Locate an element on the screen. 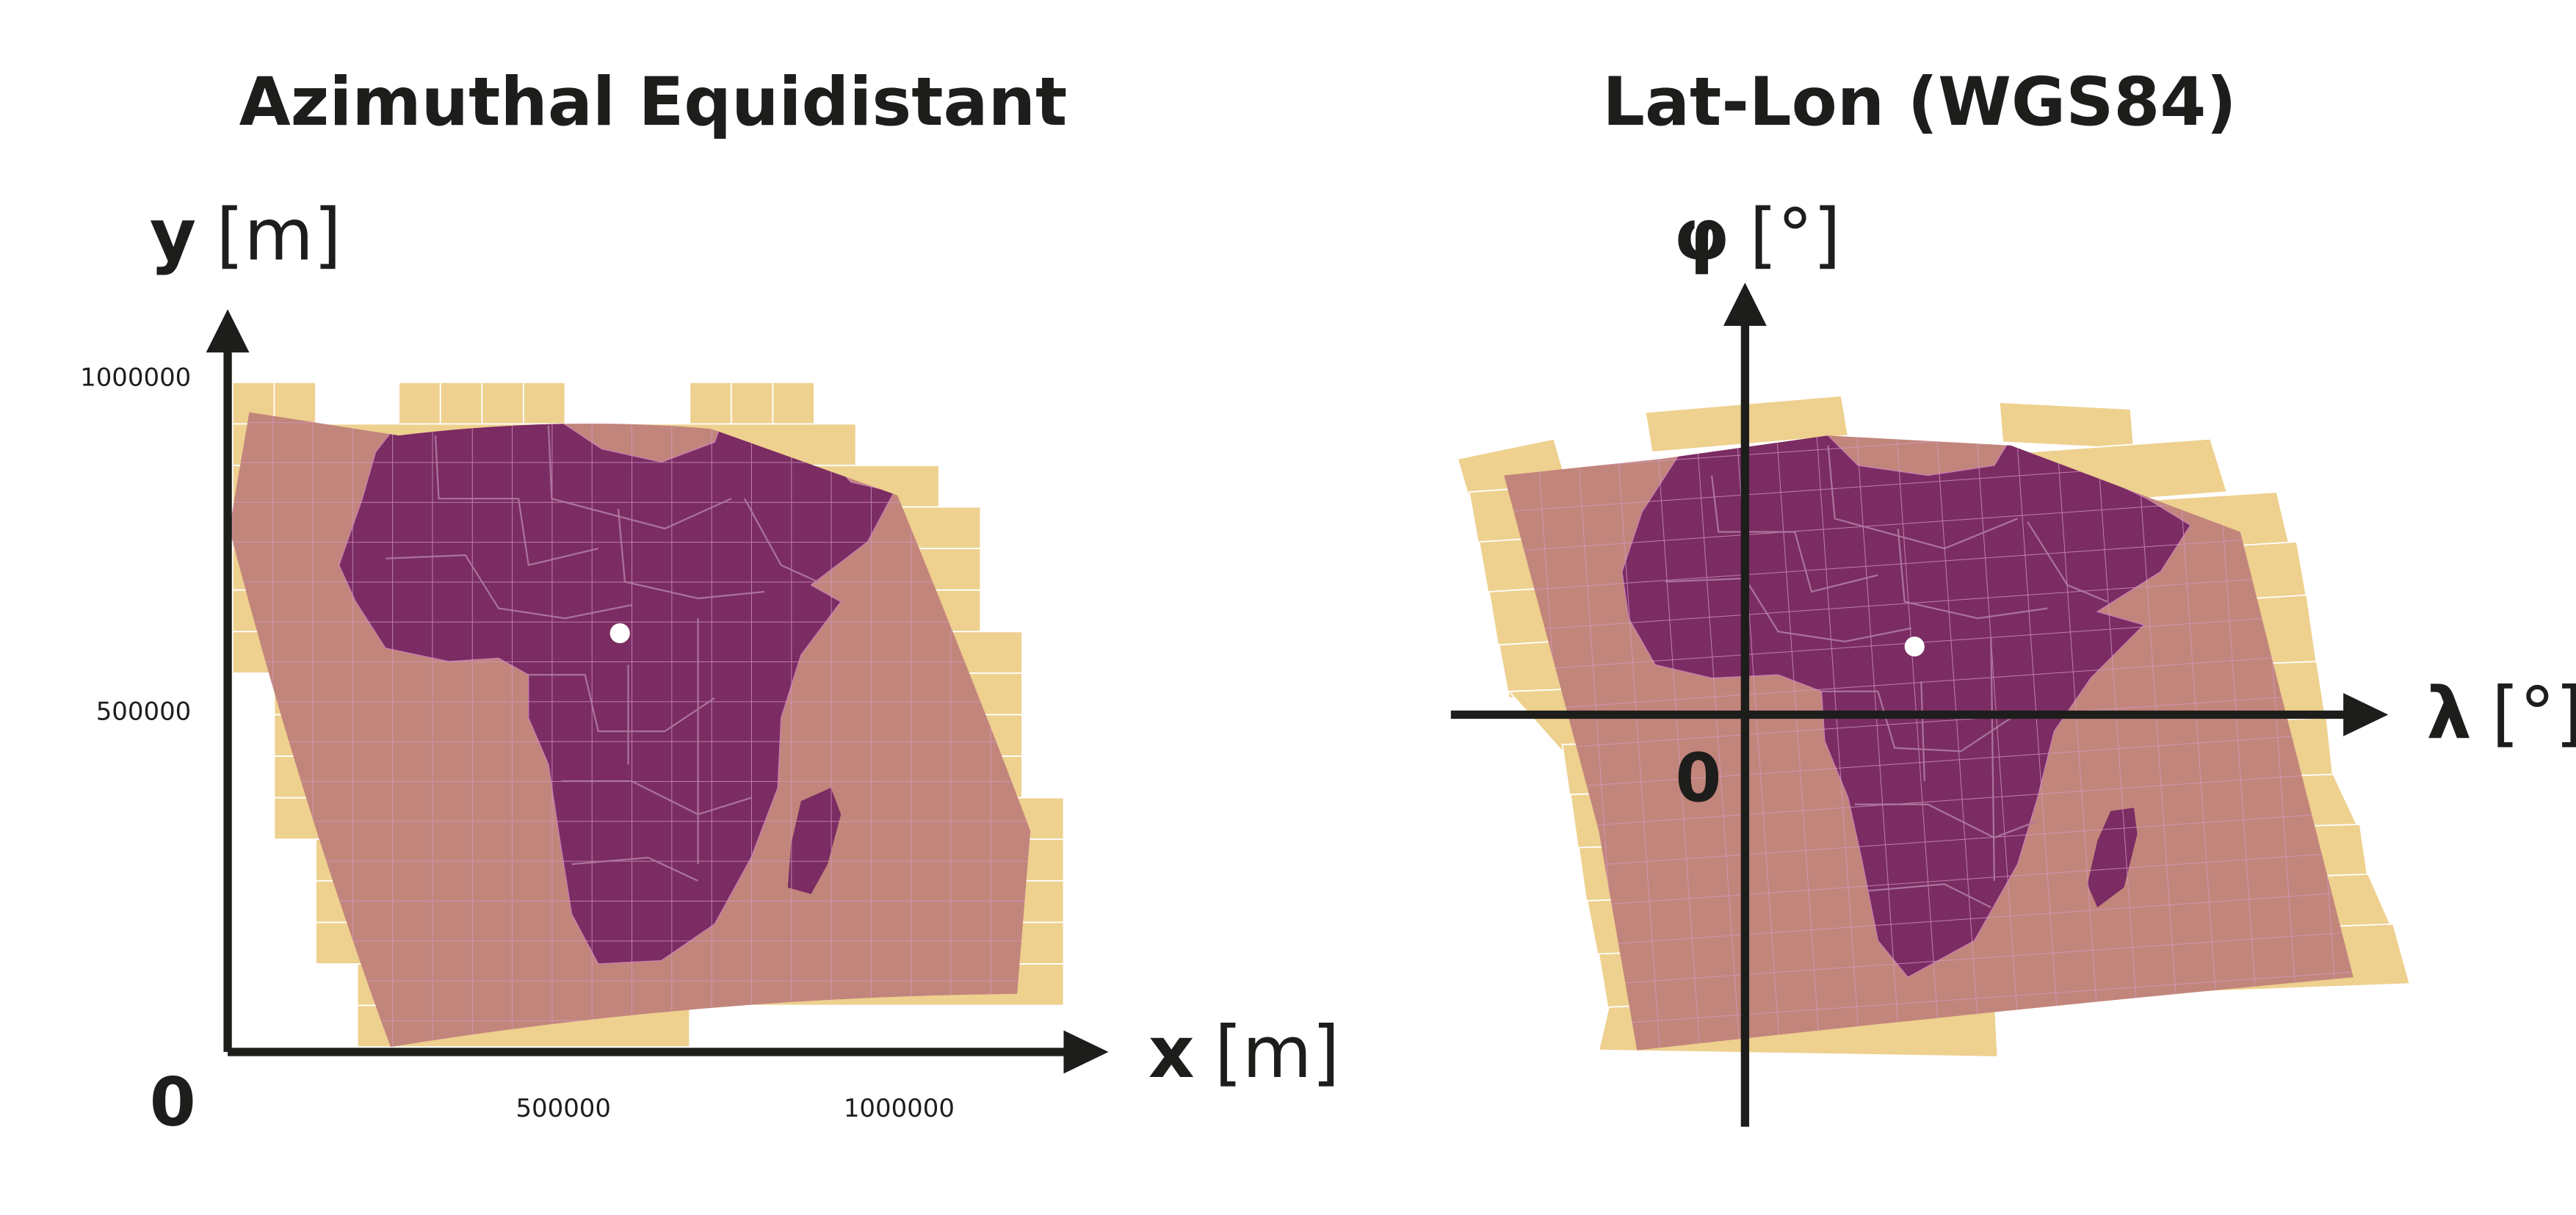 The height and width of the screenshot is (1215, 2576). y-axis is located at coordinates (228, 680).